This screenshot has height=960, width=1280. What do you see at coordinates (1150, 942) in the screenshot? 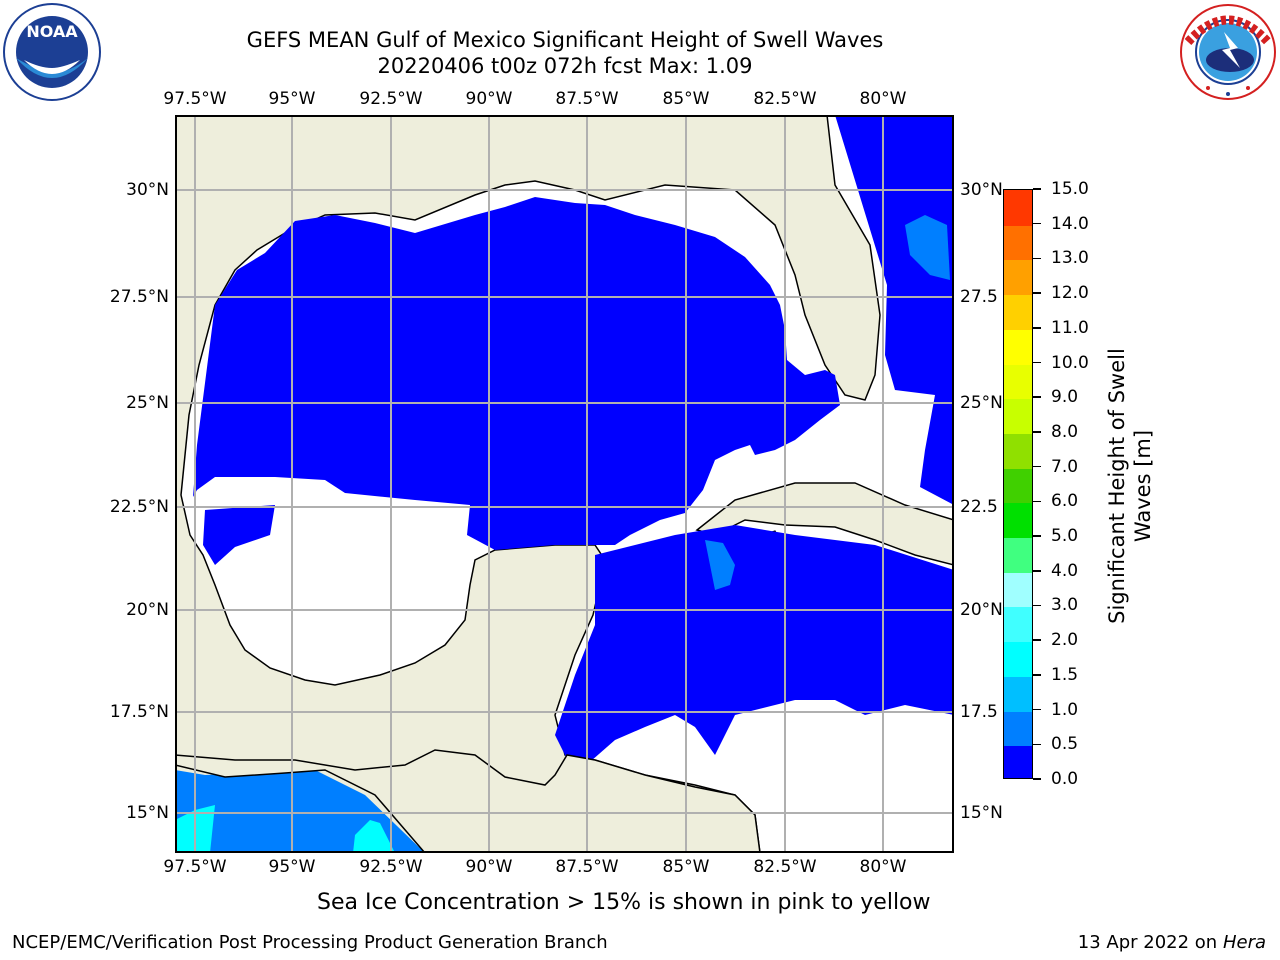
I see `run-date-text: 13 Apr 2022 on` at bounding box center [1150, 942].